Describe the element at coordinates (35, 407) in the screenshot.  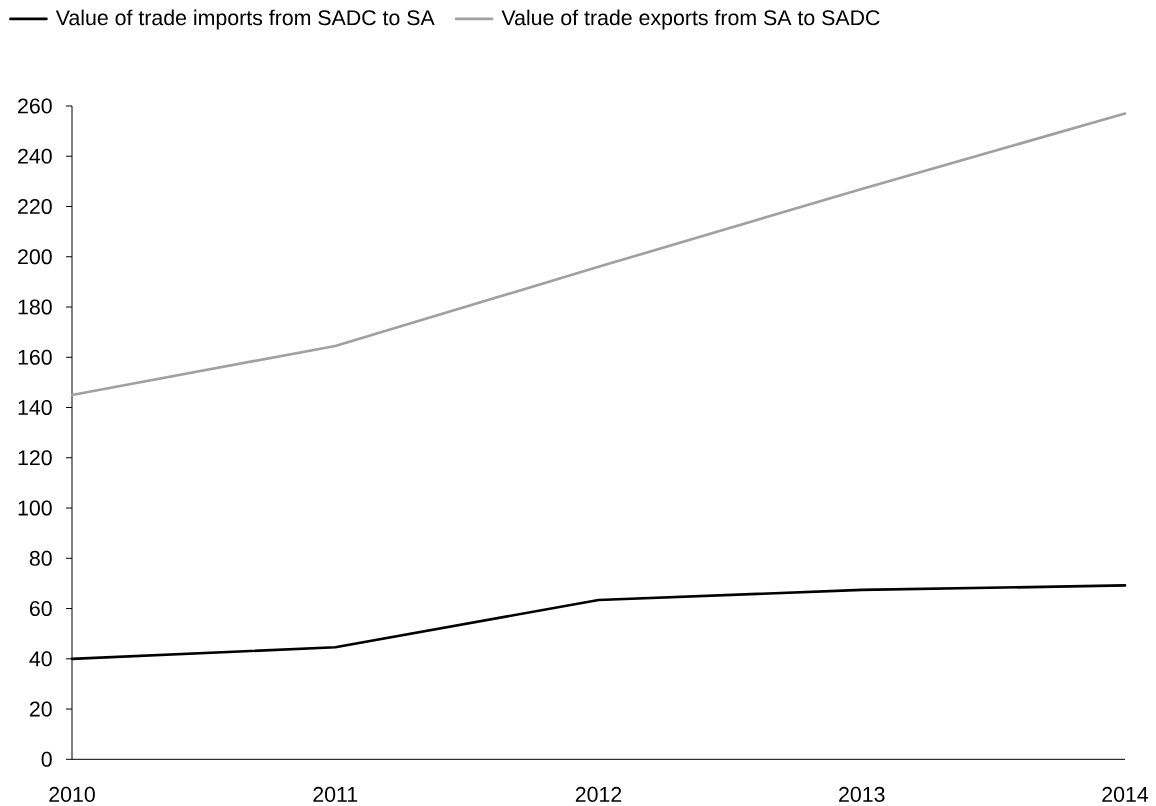
I see `y-tick-label: 140` at that location.